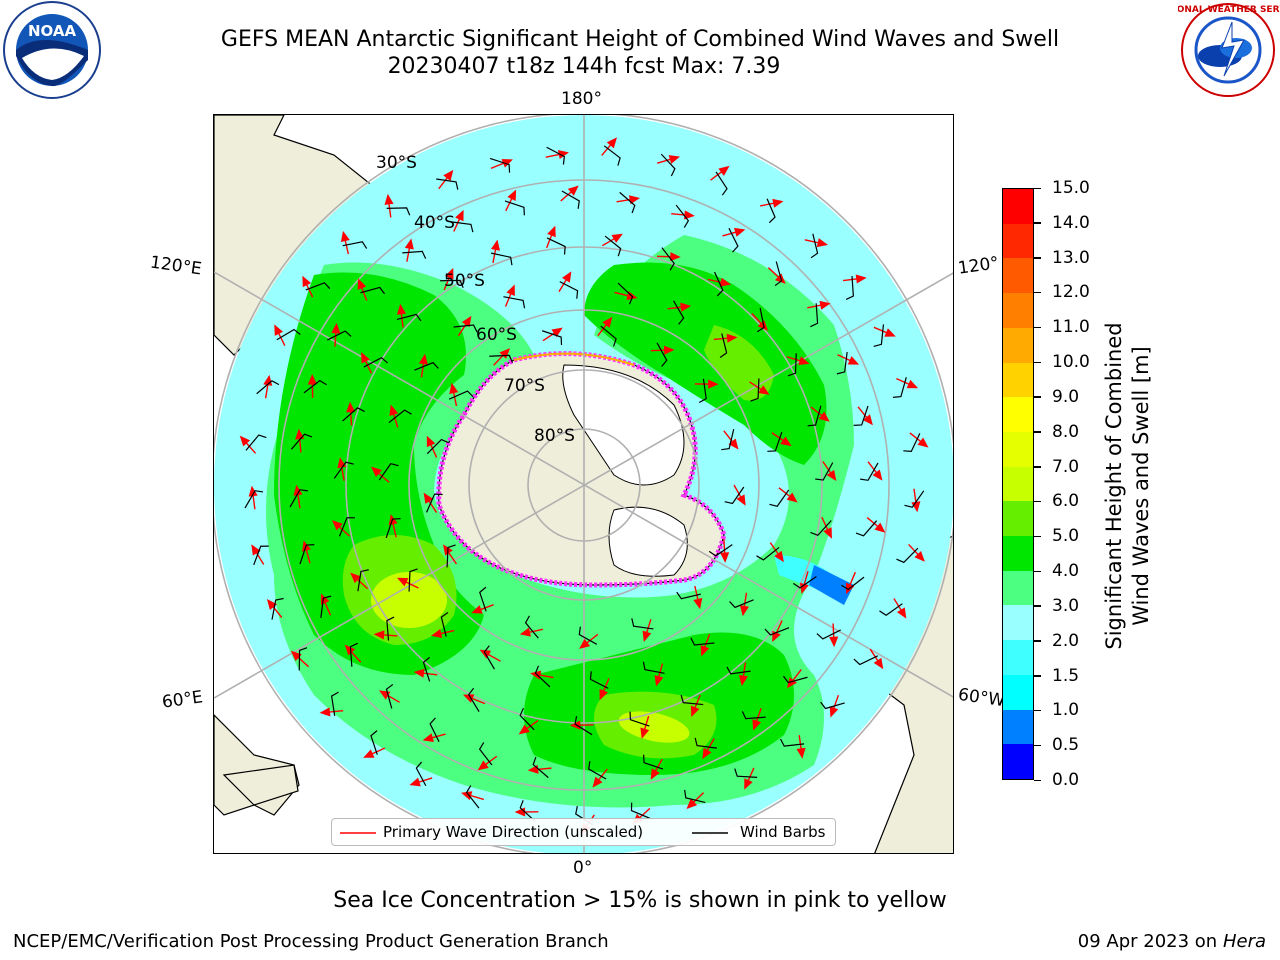 The image size is (1280, 960). I want to click on colorbar-tick-label: 4.0, so click(1066, 571).